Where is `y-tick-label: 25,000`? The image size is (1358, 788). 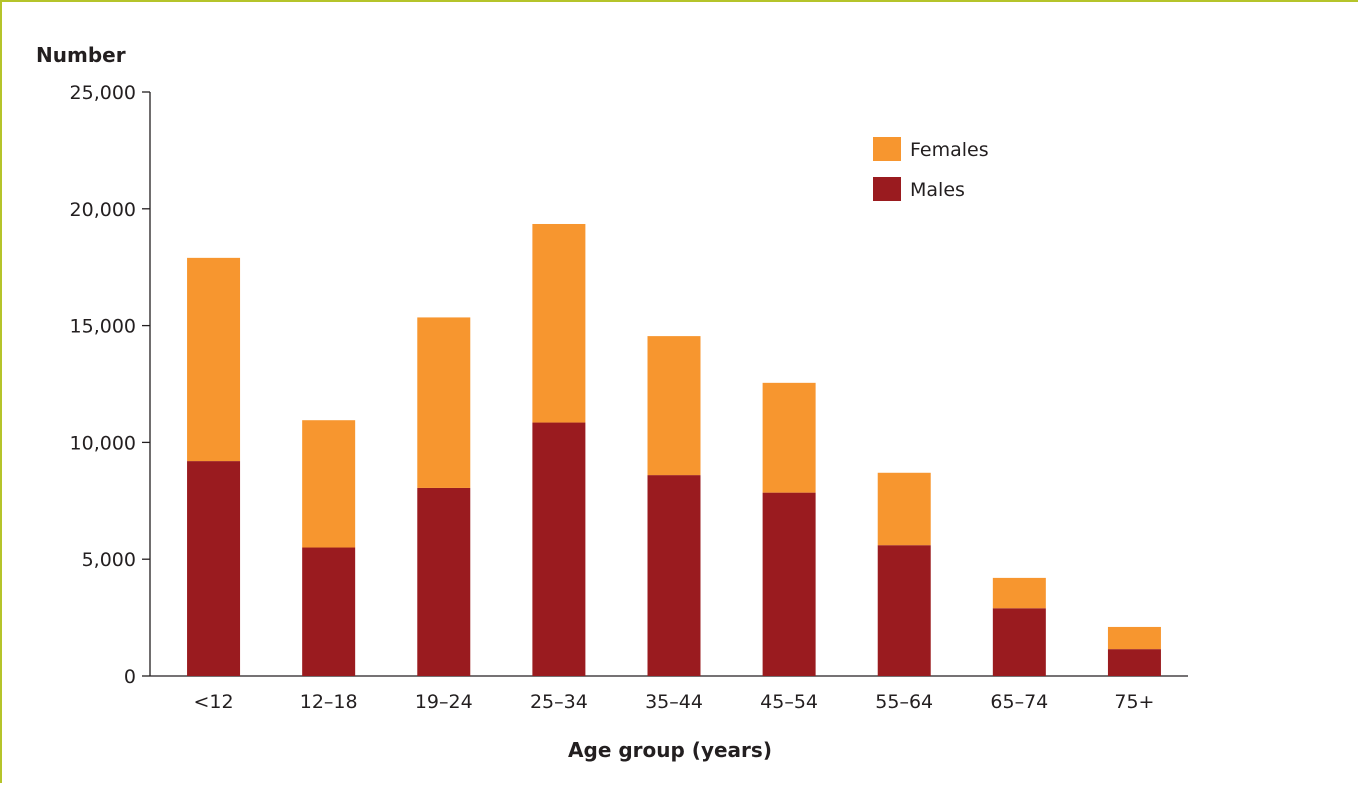
y-tick-label: 25,000 is located at coordinates (103, 93).